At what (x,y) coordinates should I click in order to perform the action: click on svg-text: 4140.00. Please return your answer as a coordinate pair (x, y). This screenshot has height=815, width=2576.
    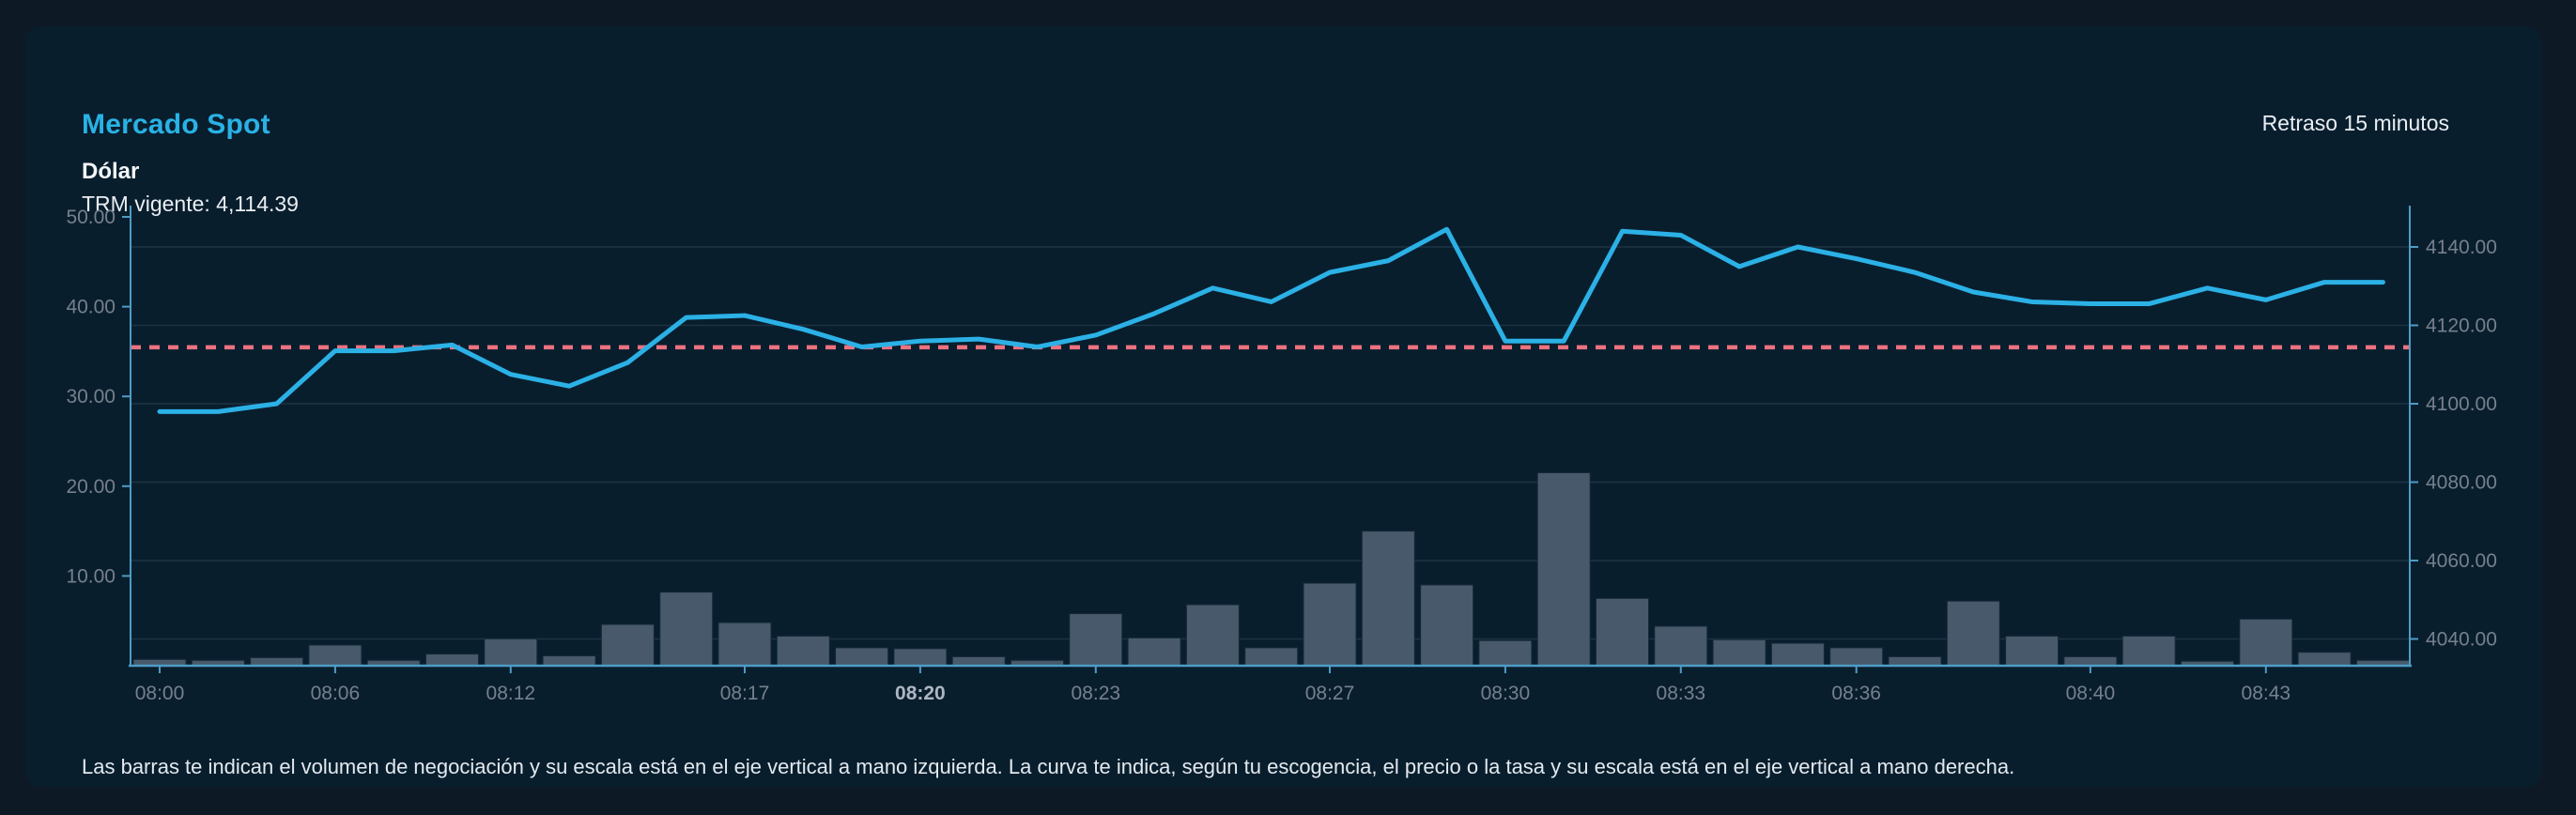
    Looking at the image, I should click on (2461, 247).